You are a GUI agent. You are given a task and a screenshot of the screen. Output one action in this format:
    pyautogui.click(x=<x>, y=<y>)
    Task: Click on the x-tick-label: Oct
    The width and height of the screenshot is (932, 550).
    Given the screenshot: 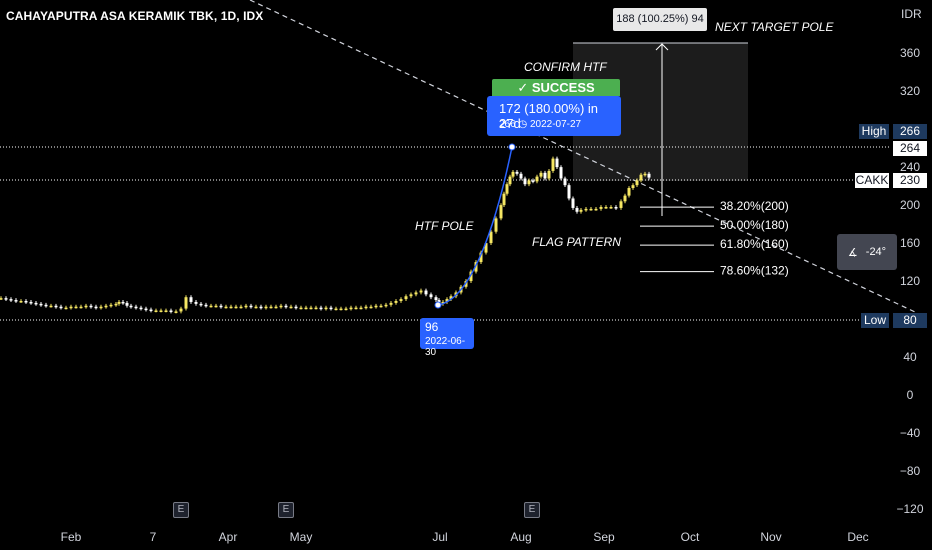 What is the action you would take?
    pyautogui.click(x=690, y=537)
    